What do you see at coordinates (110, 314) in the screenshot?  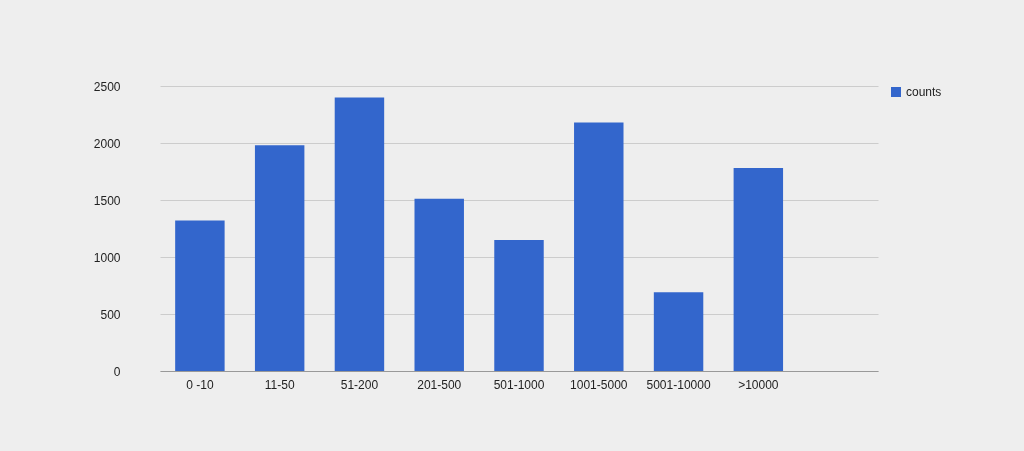 I see `y-tick-label: 500` at bounding box center [110, 314].